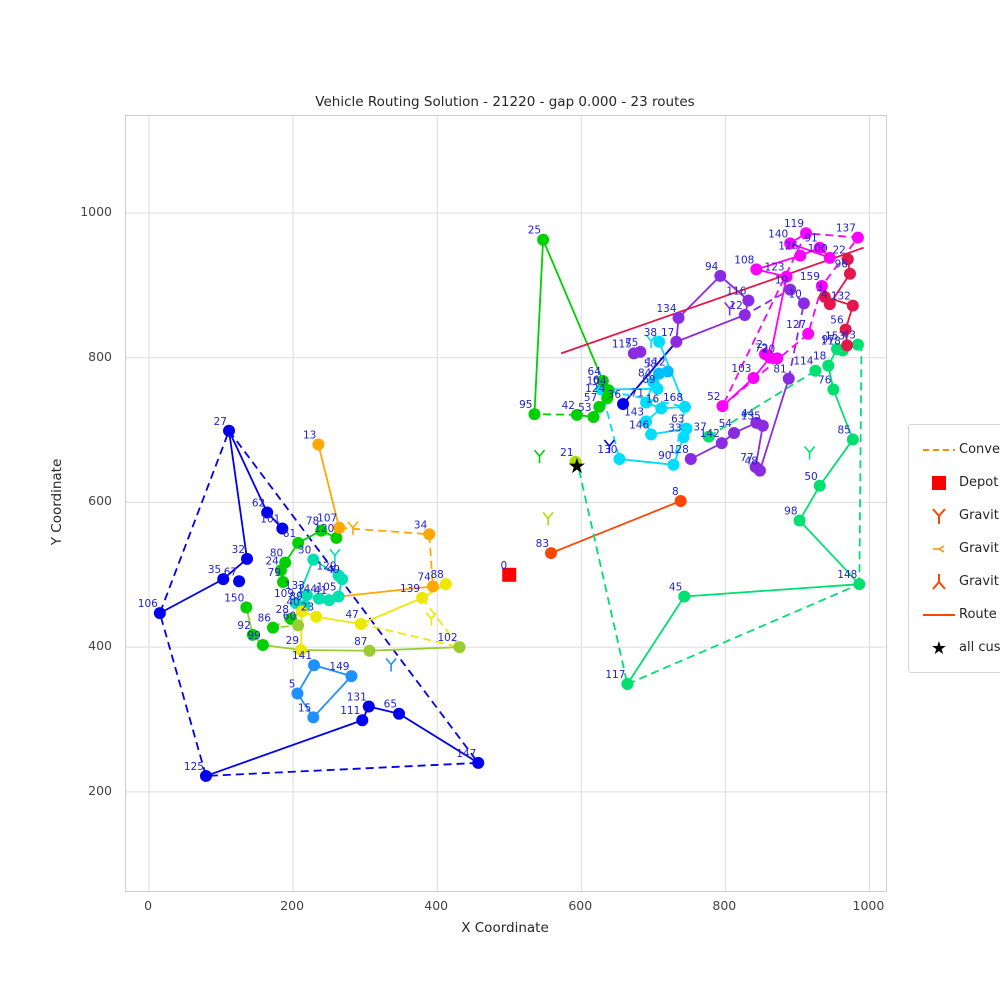  What do you see at coordinates (270, 519) in the screenshot?
I see `node-label: 101` at bounding box center [270, 519].